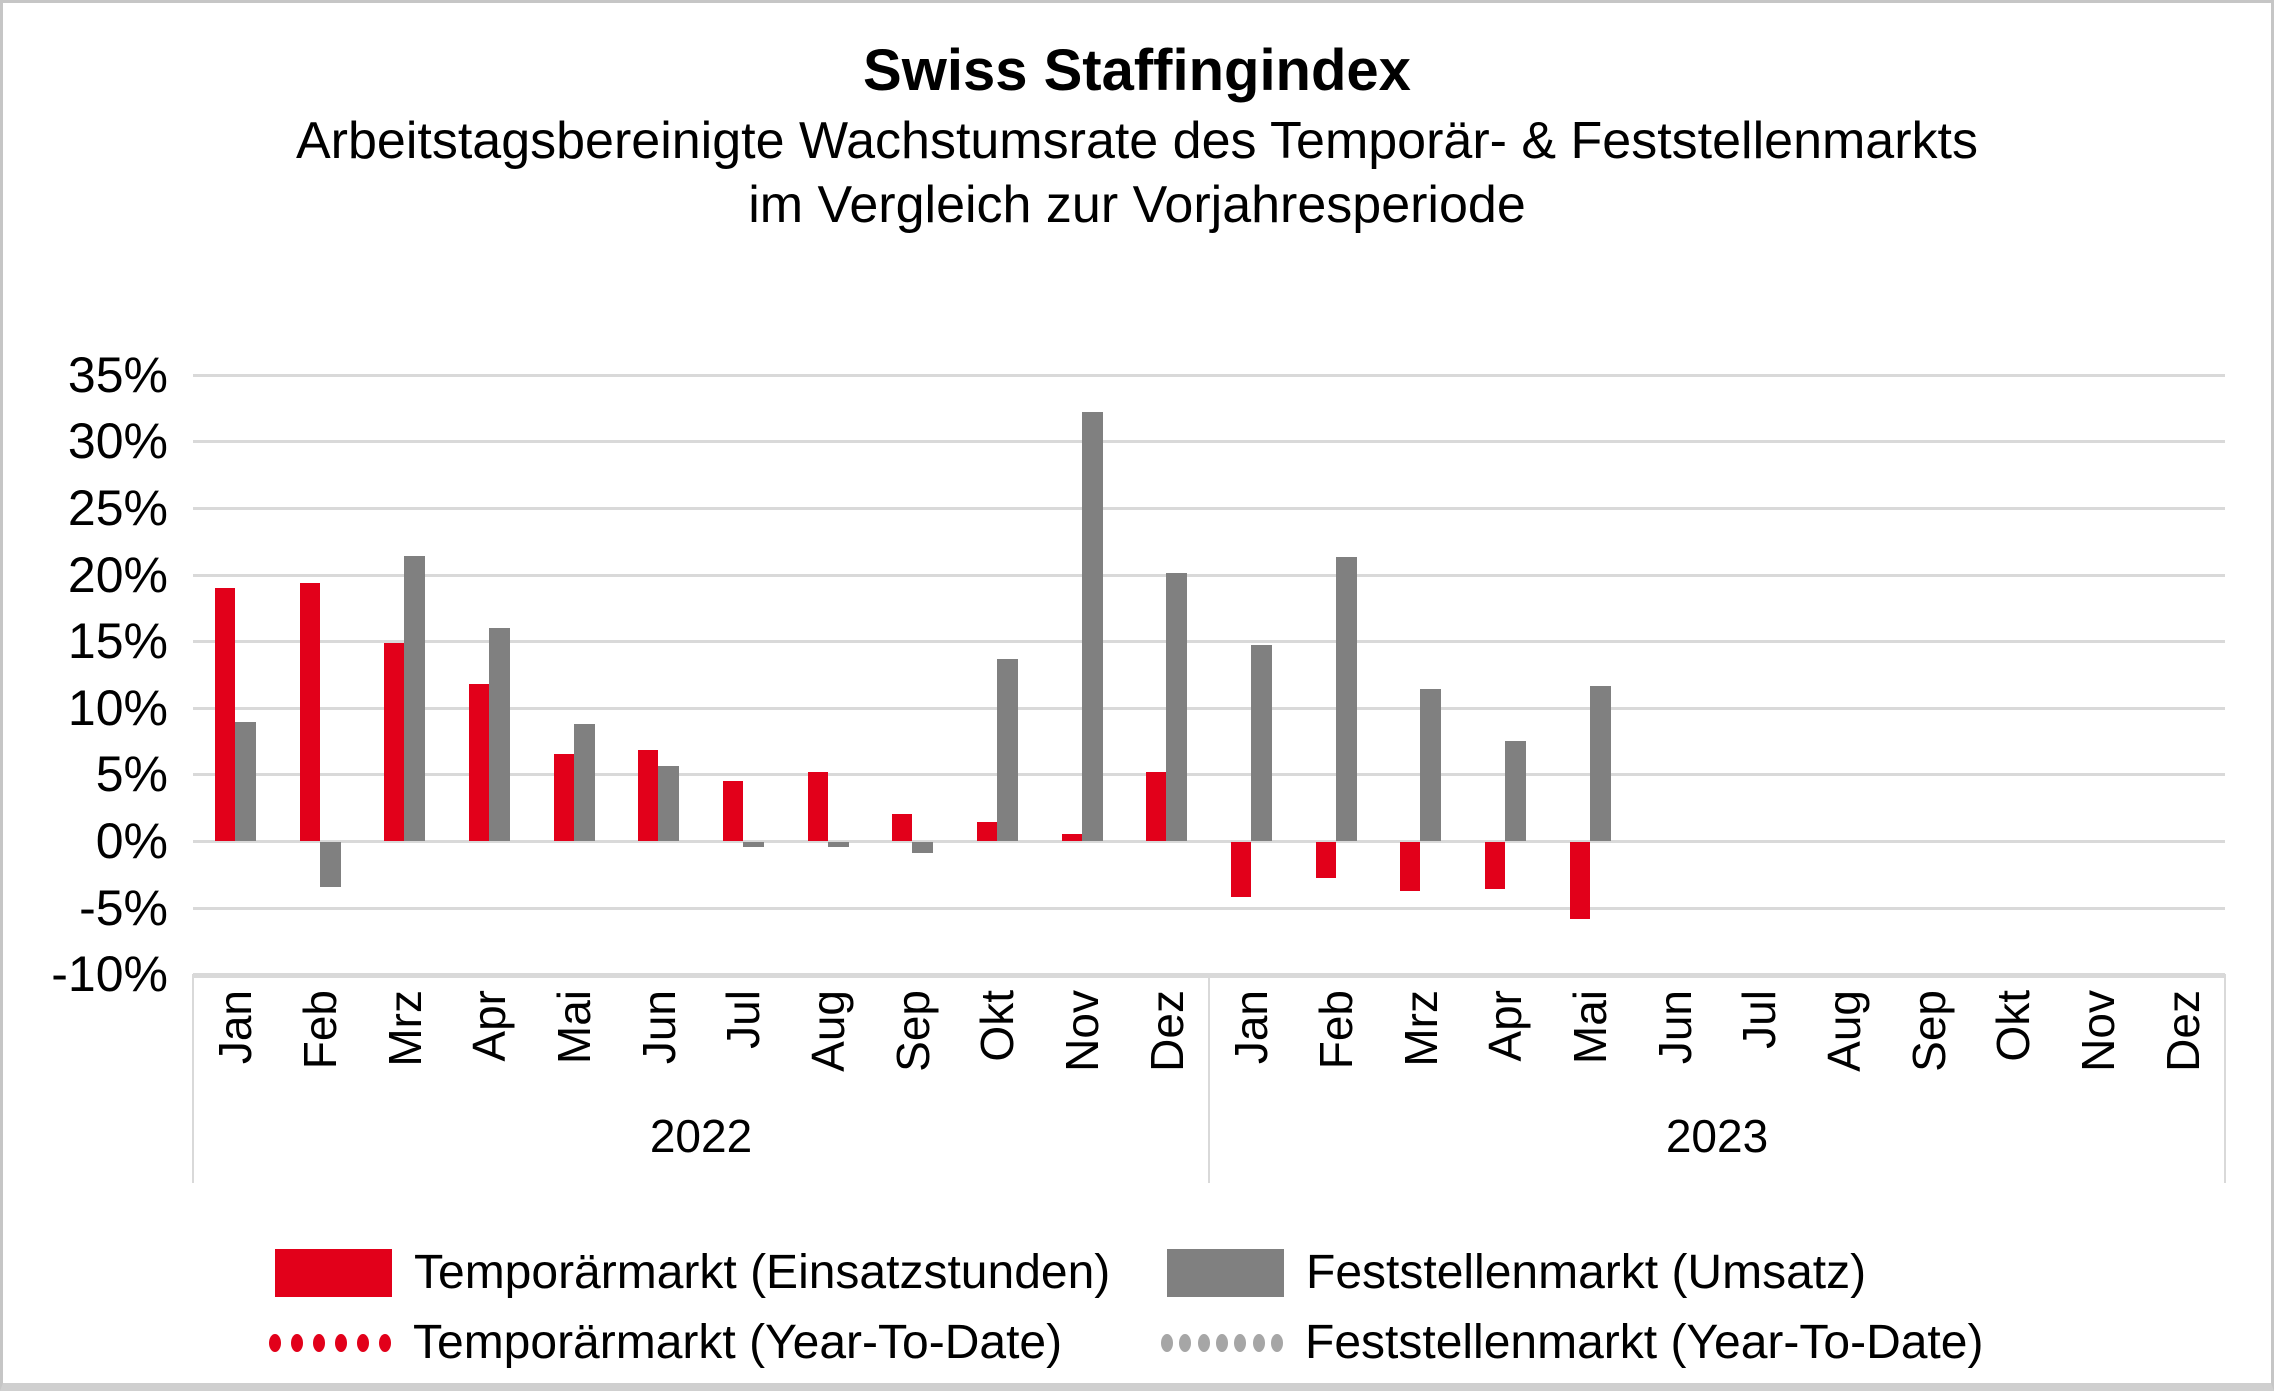  What do you see at coordinates (2097, 1031) in the screenshot?
I see `month-label-2023-Nov: Nov` at bounding box center [2097, 1031].